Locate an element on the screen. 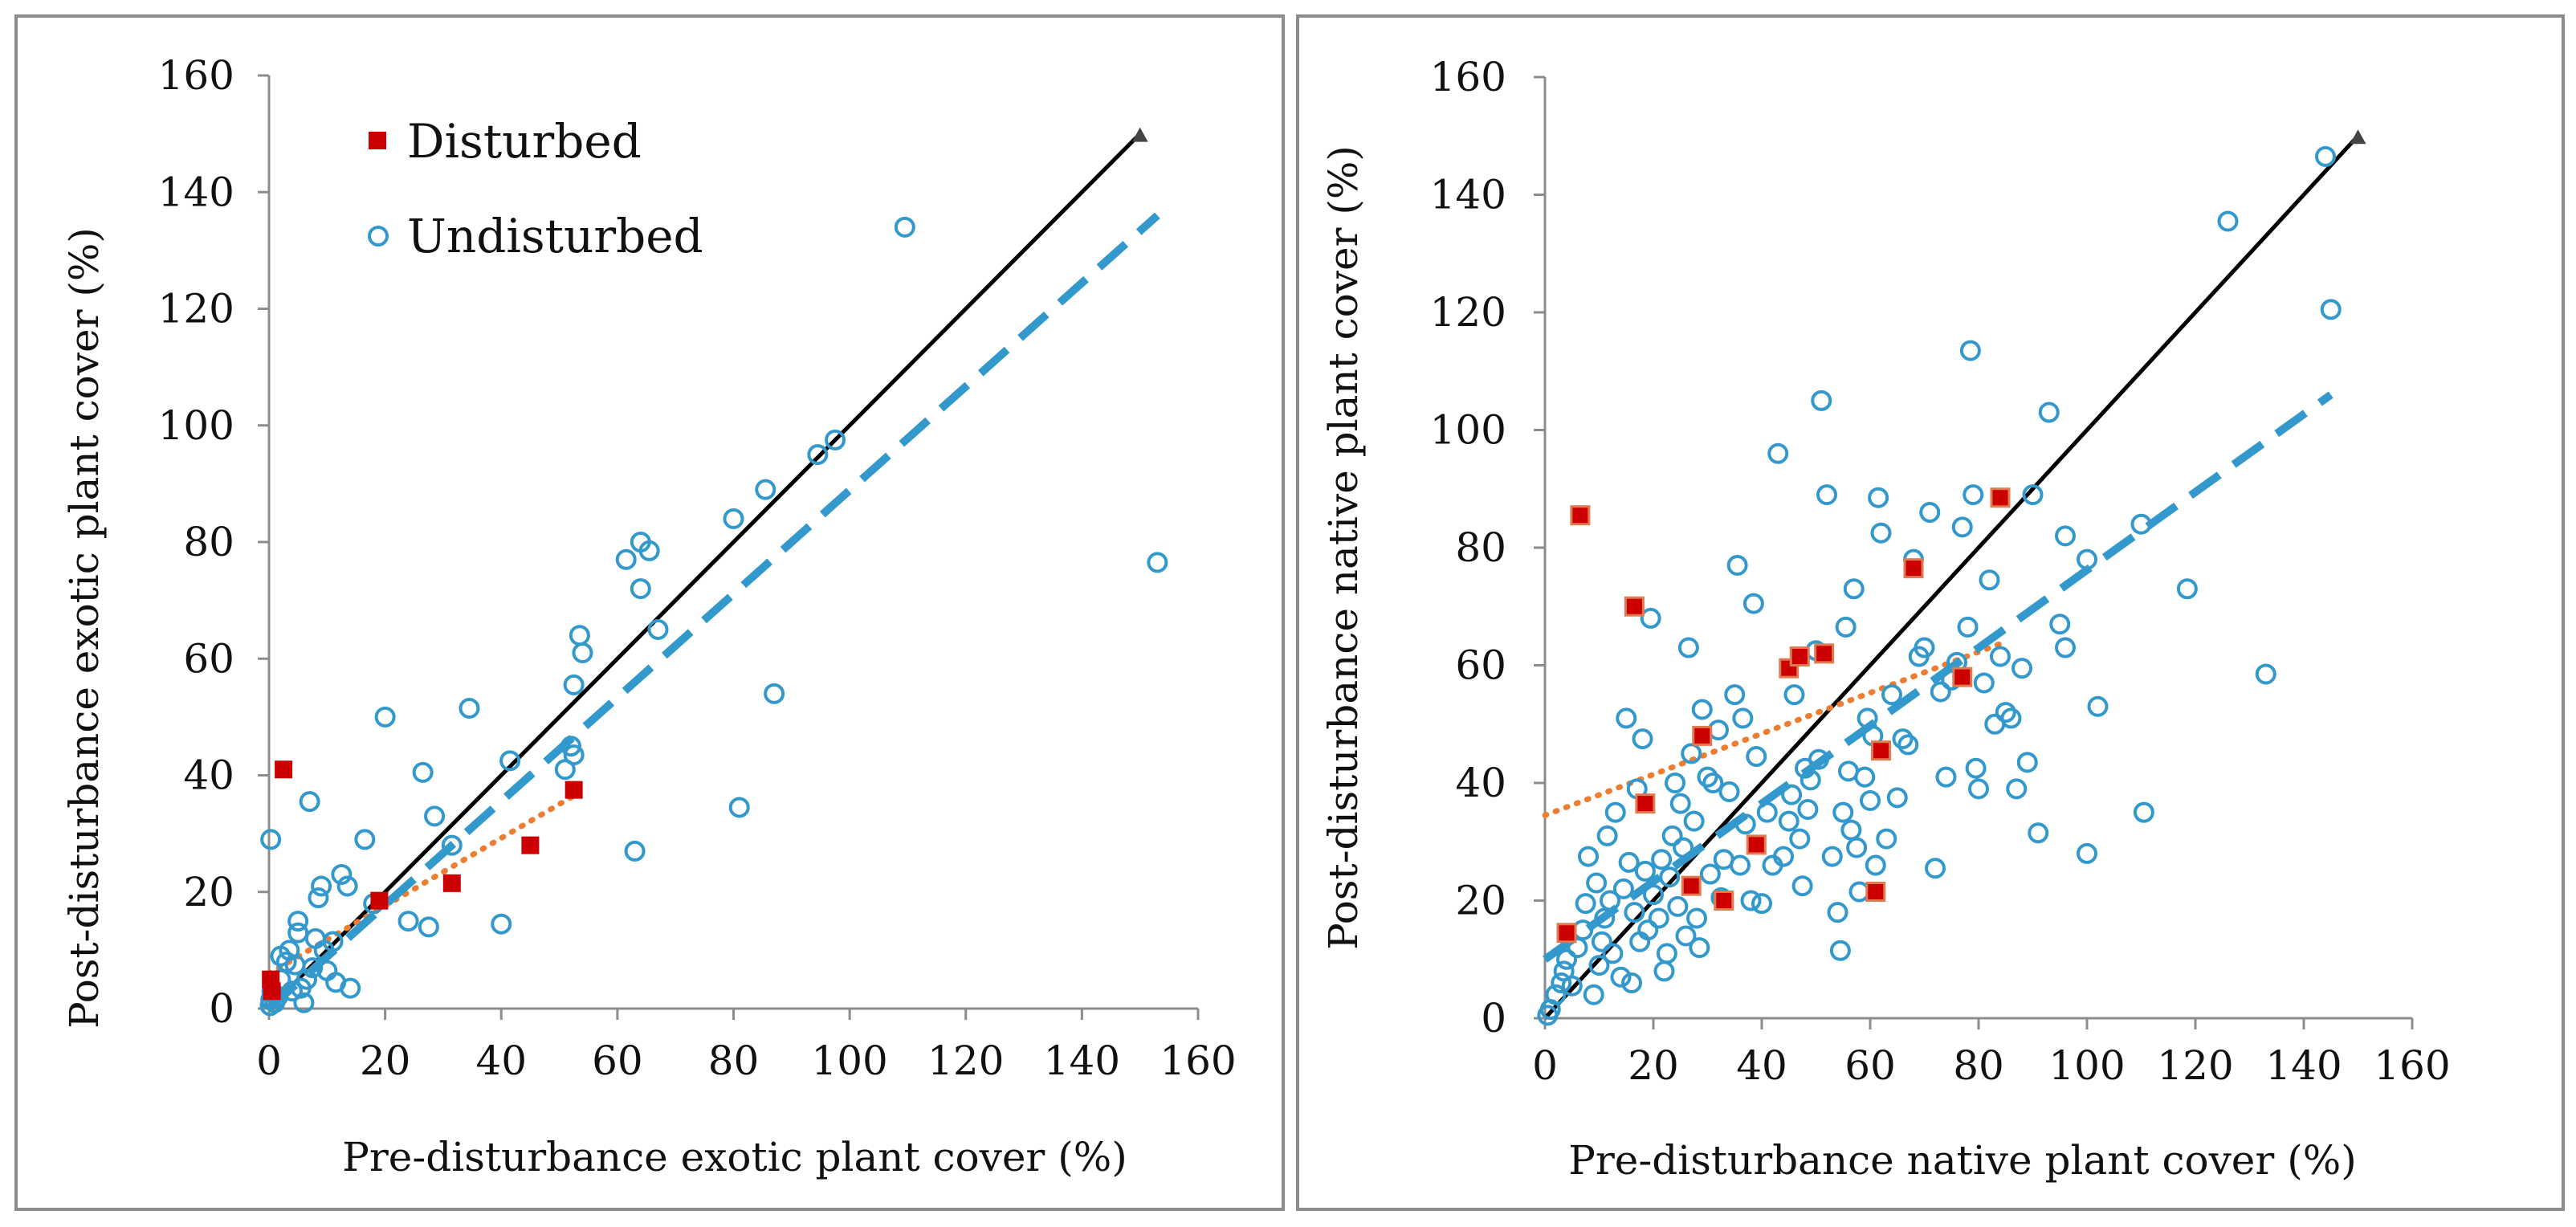 This screenshot has height=1227, width=2576. legend-undisturbed-label: Undisturbed is located at coordinates (555, 236).